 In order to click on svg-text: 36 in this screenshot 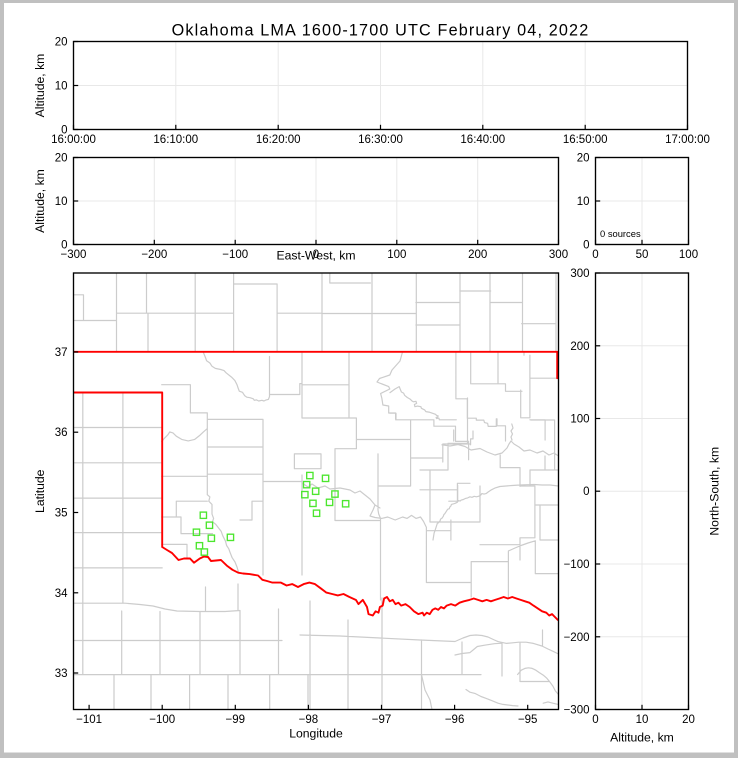, I will do `click(61, 433)`.